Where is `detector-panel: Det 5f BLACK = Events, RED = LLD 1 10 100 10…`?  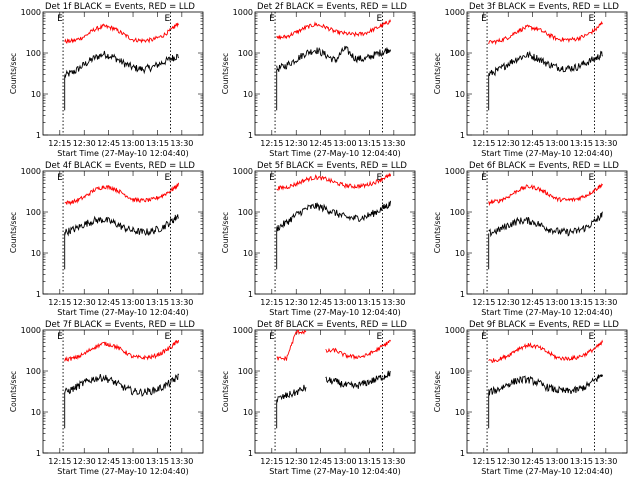 detector-panel: Det 5f BLACK = Events, RED = LLD 1 10 100 10… is located at coordinates (318, 239).